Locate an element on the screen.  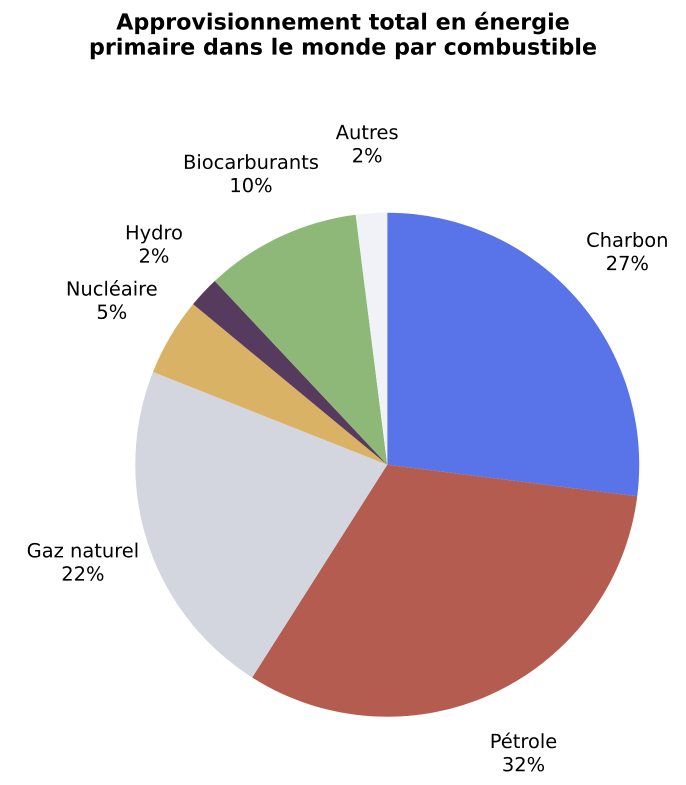
slice-label: Charbon is located at coordinates (627, 240).